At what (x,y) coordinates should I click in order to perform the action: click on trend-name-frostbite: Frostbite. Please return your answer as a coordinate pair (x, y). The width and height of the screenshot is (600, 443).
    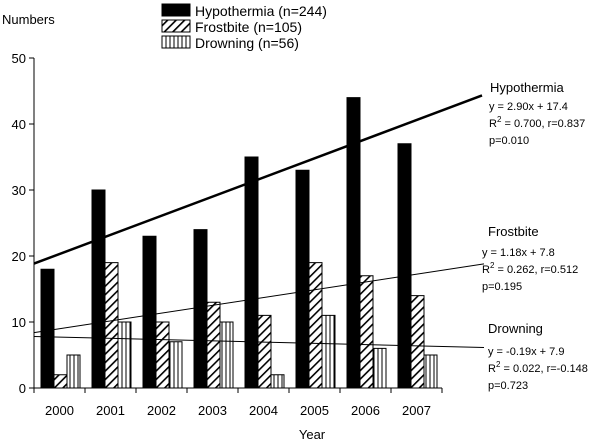
    Looking at the image, I should click on (513, 231).